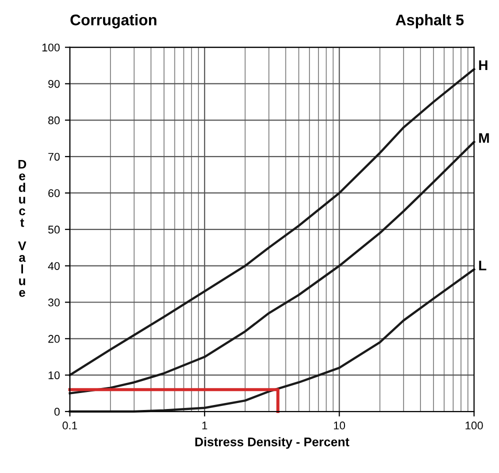 The width and height of the screenshot is (499, 473). I want to click on x-tick-label: 1, so click(205, 426).